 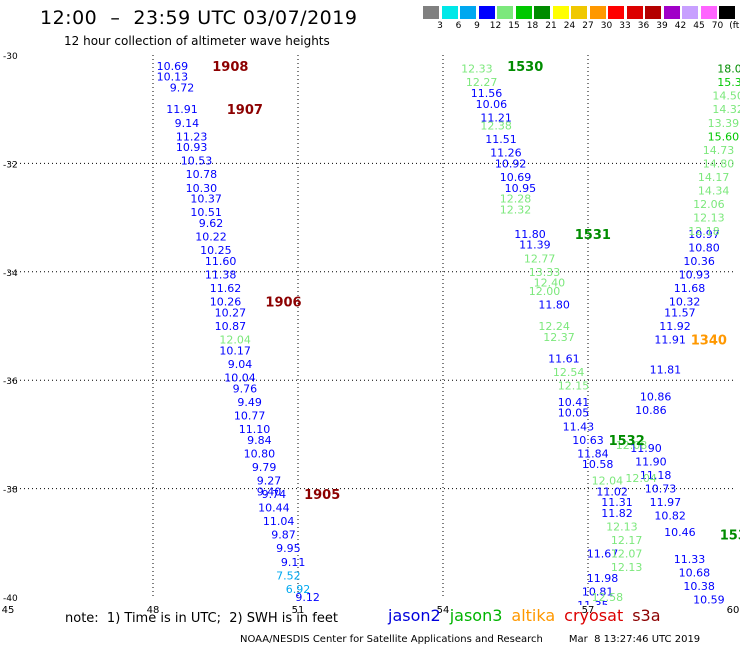 What do you see at coordinates (554, 304) in the screenshot?
I see `data-value-jason2: 11.80` at bounding box center [554, 304].